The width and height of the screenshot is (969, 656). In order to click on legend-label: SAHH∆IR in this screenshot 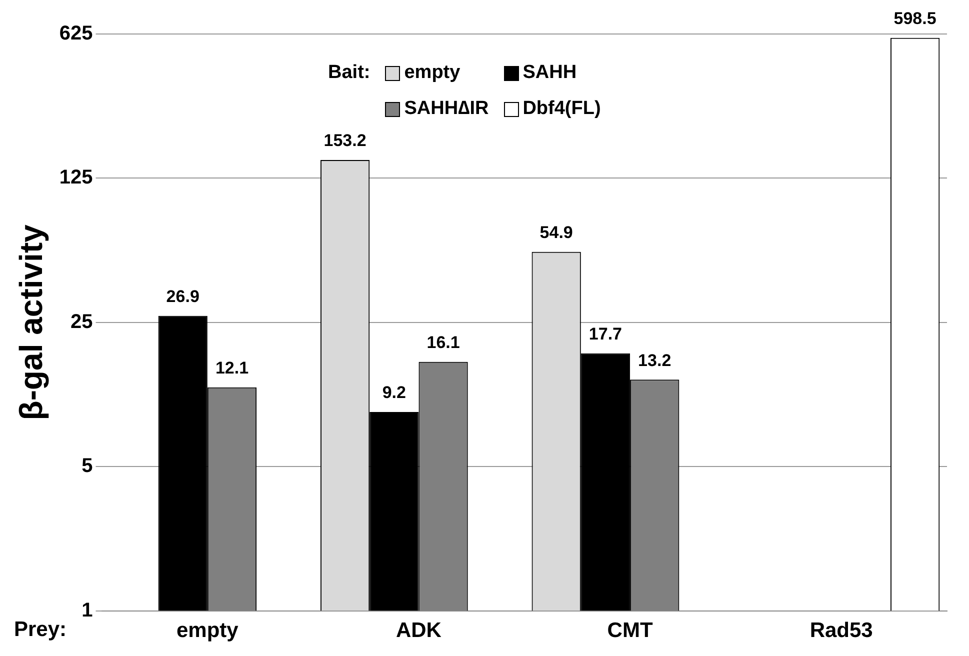, I will do `click(446, 109)`.